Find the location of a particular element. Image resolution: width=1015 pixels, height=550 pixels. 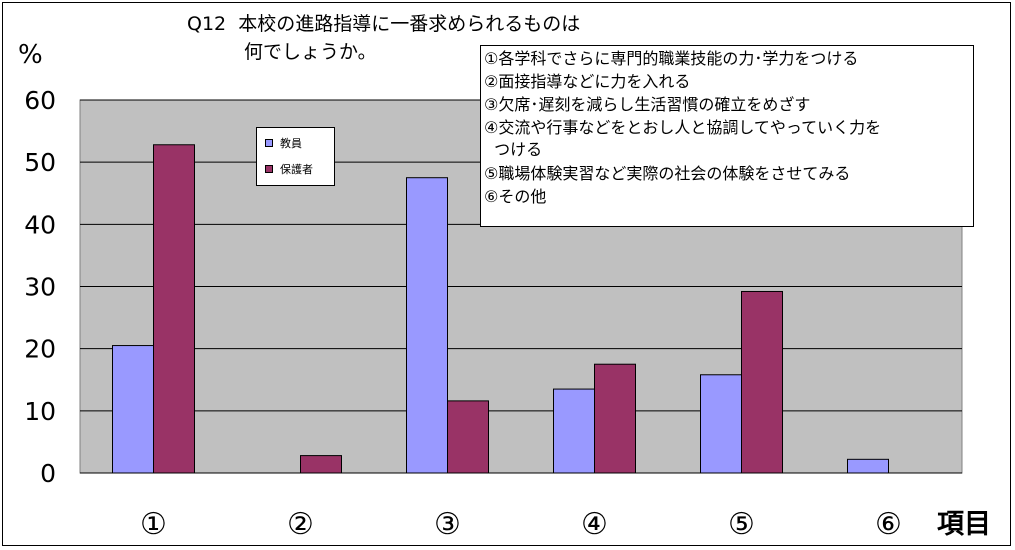

legend-swatch-parents is located at coordinates (269, 169).